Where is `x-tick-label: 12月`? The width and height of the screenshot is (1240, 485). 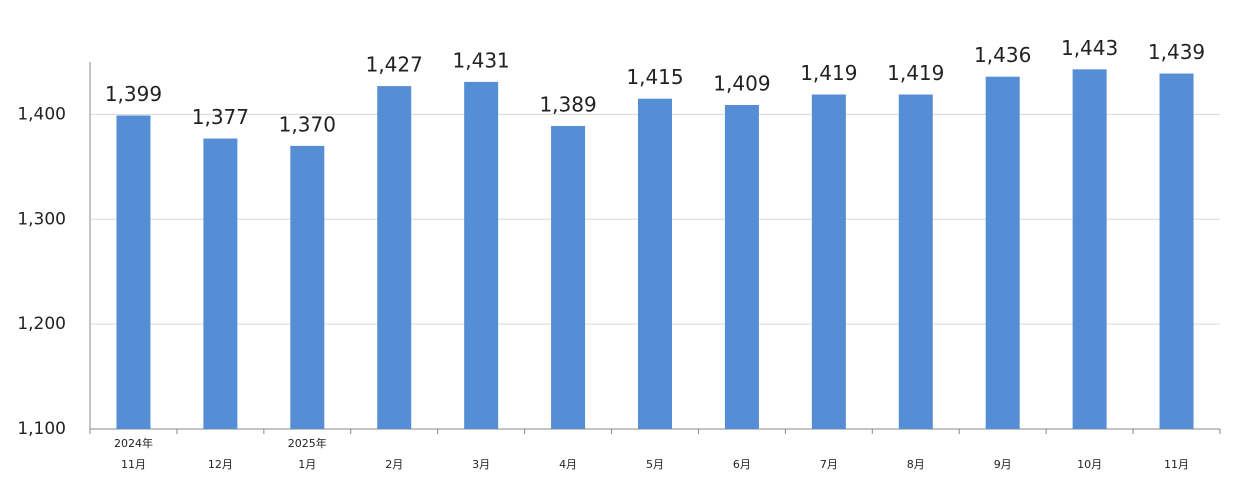 x-tick-label: 12月 is located at coordinates (220, 464).